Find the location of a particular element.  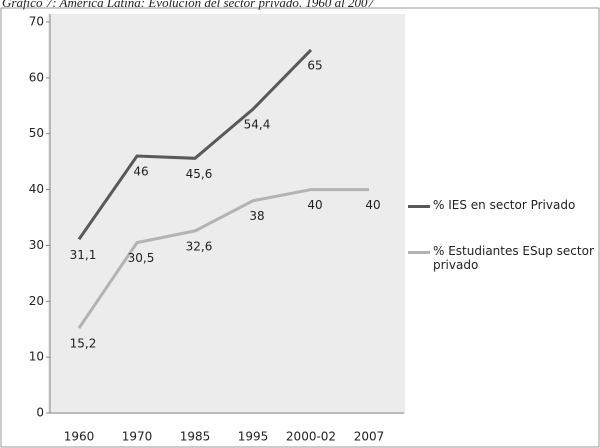

y-tick-label: 10 is located at coordinates (36, 357).